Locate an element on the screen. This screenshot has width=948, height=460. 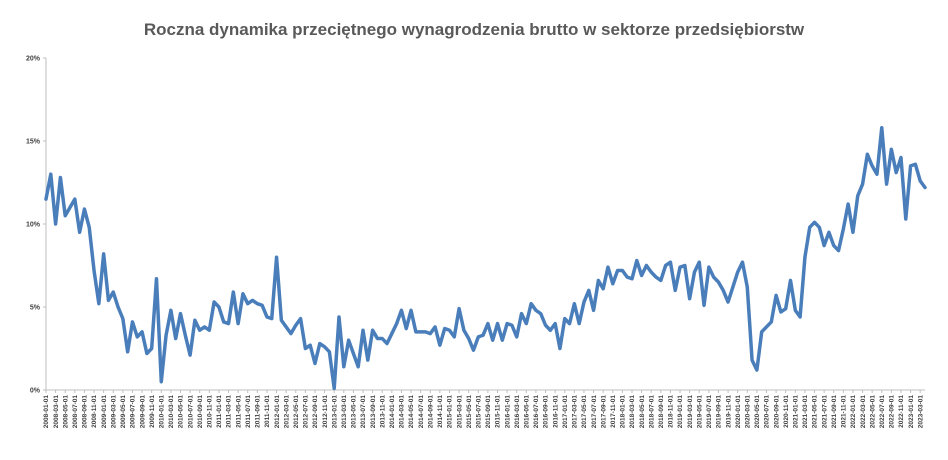
x-tick-label: 2018-03-01 is located at coordinates (632, 412).